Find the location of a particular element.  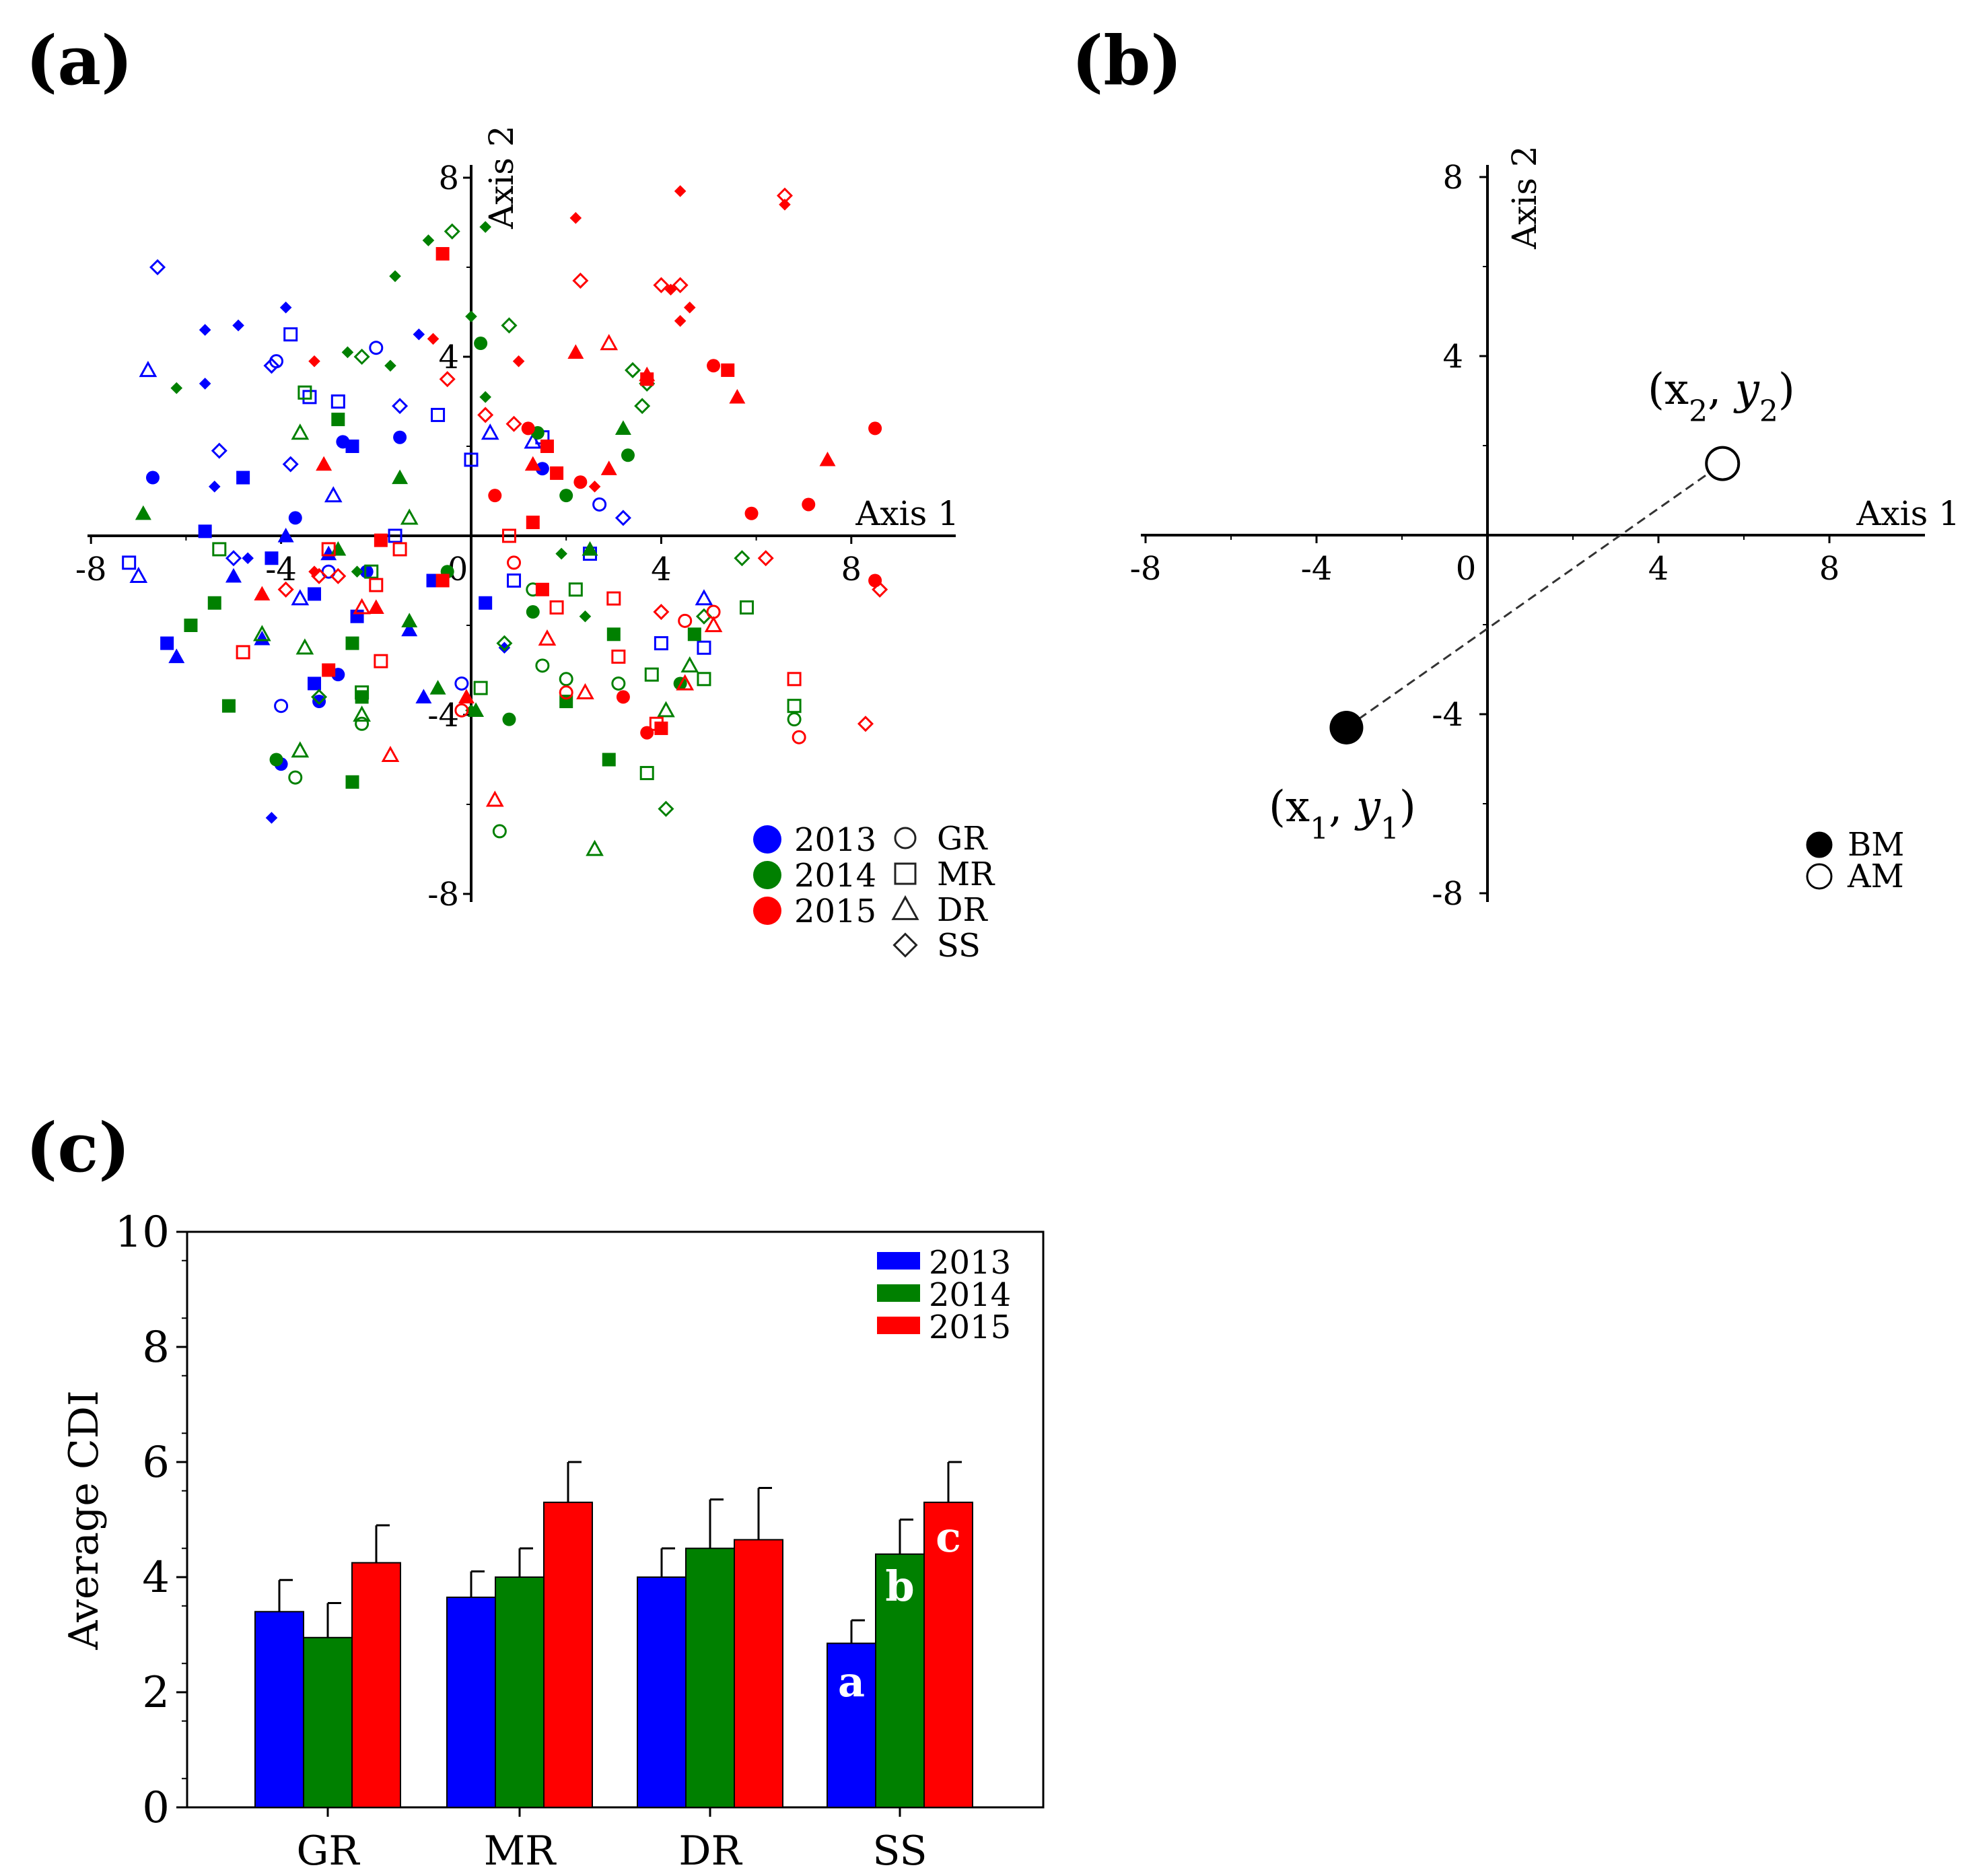

panel-a-points is located at coordinates (505, 520).